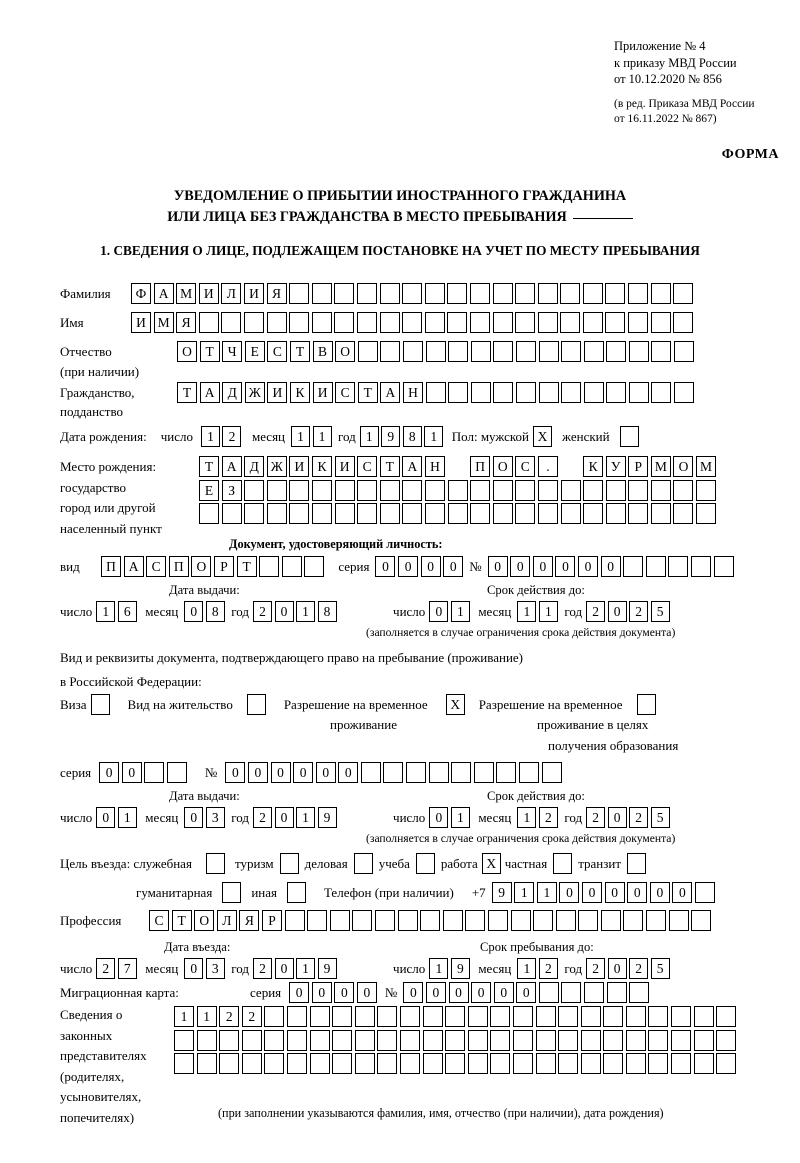  What do you see at coordinates (231, 490) in the screenshot?
I see `char-box: З` at bounding box center [231, 490].